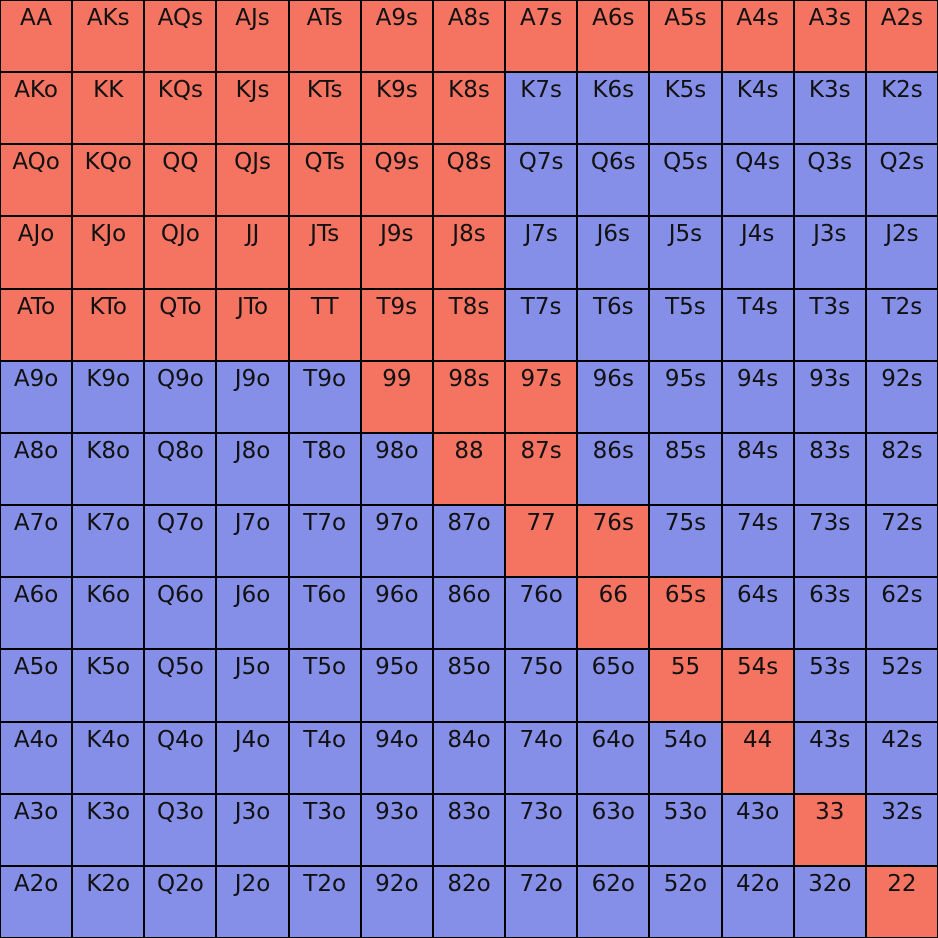  I want to click on hand-cell-85s: 85s, so click(685, 469).